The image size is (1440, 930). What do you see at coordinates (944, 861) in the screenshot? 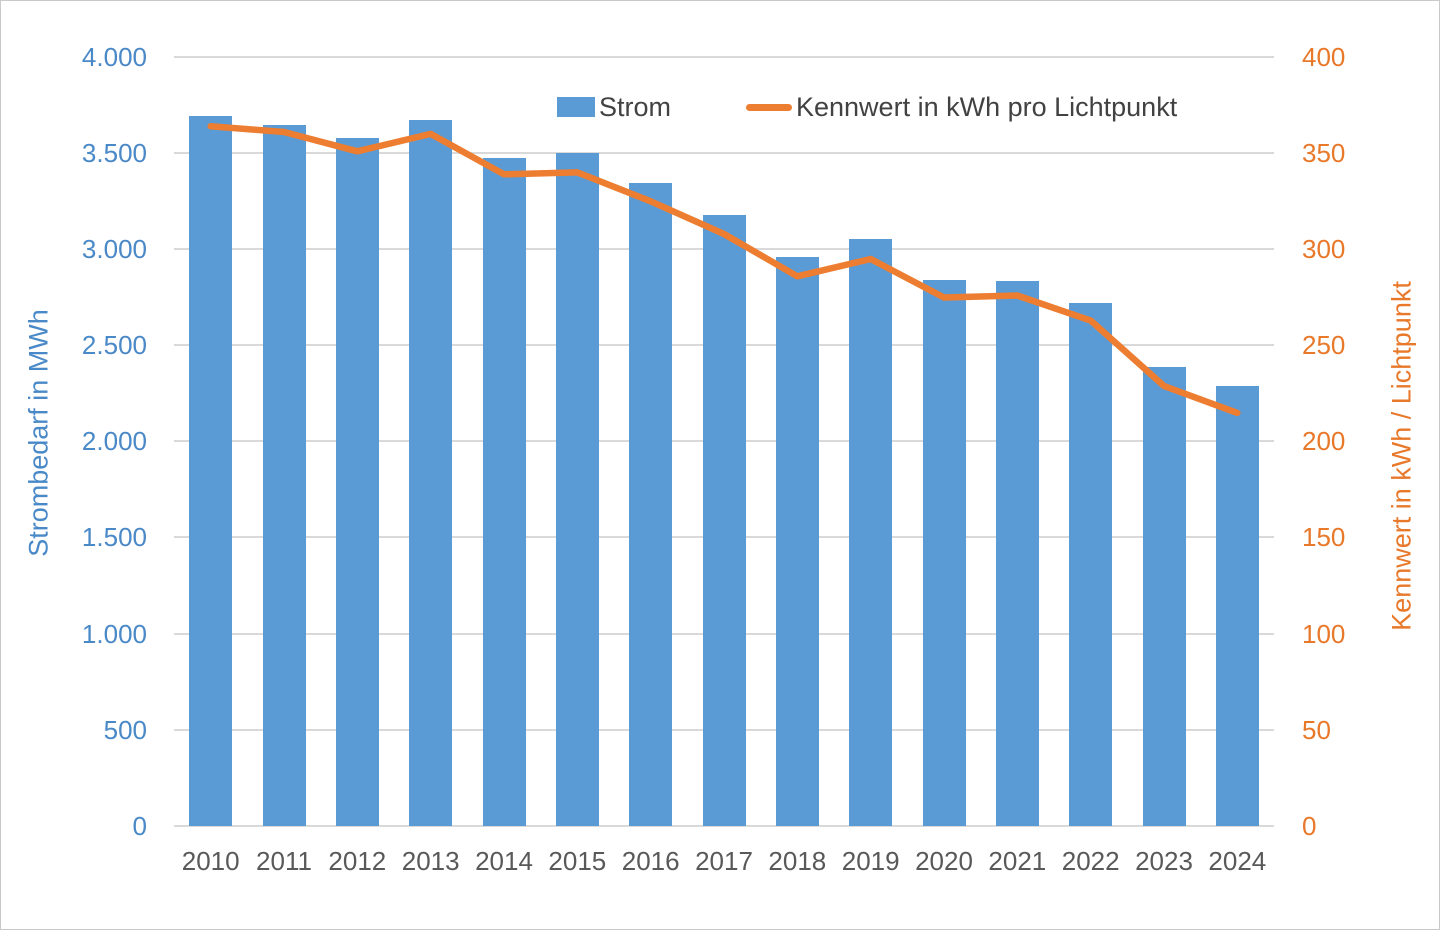
I see `x-tick-label: 2020` at bounding box center [944, 861].